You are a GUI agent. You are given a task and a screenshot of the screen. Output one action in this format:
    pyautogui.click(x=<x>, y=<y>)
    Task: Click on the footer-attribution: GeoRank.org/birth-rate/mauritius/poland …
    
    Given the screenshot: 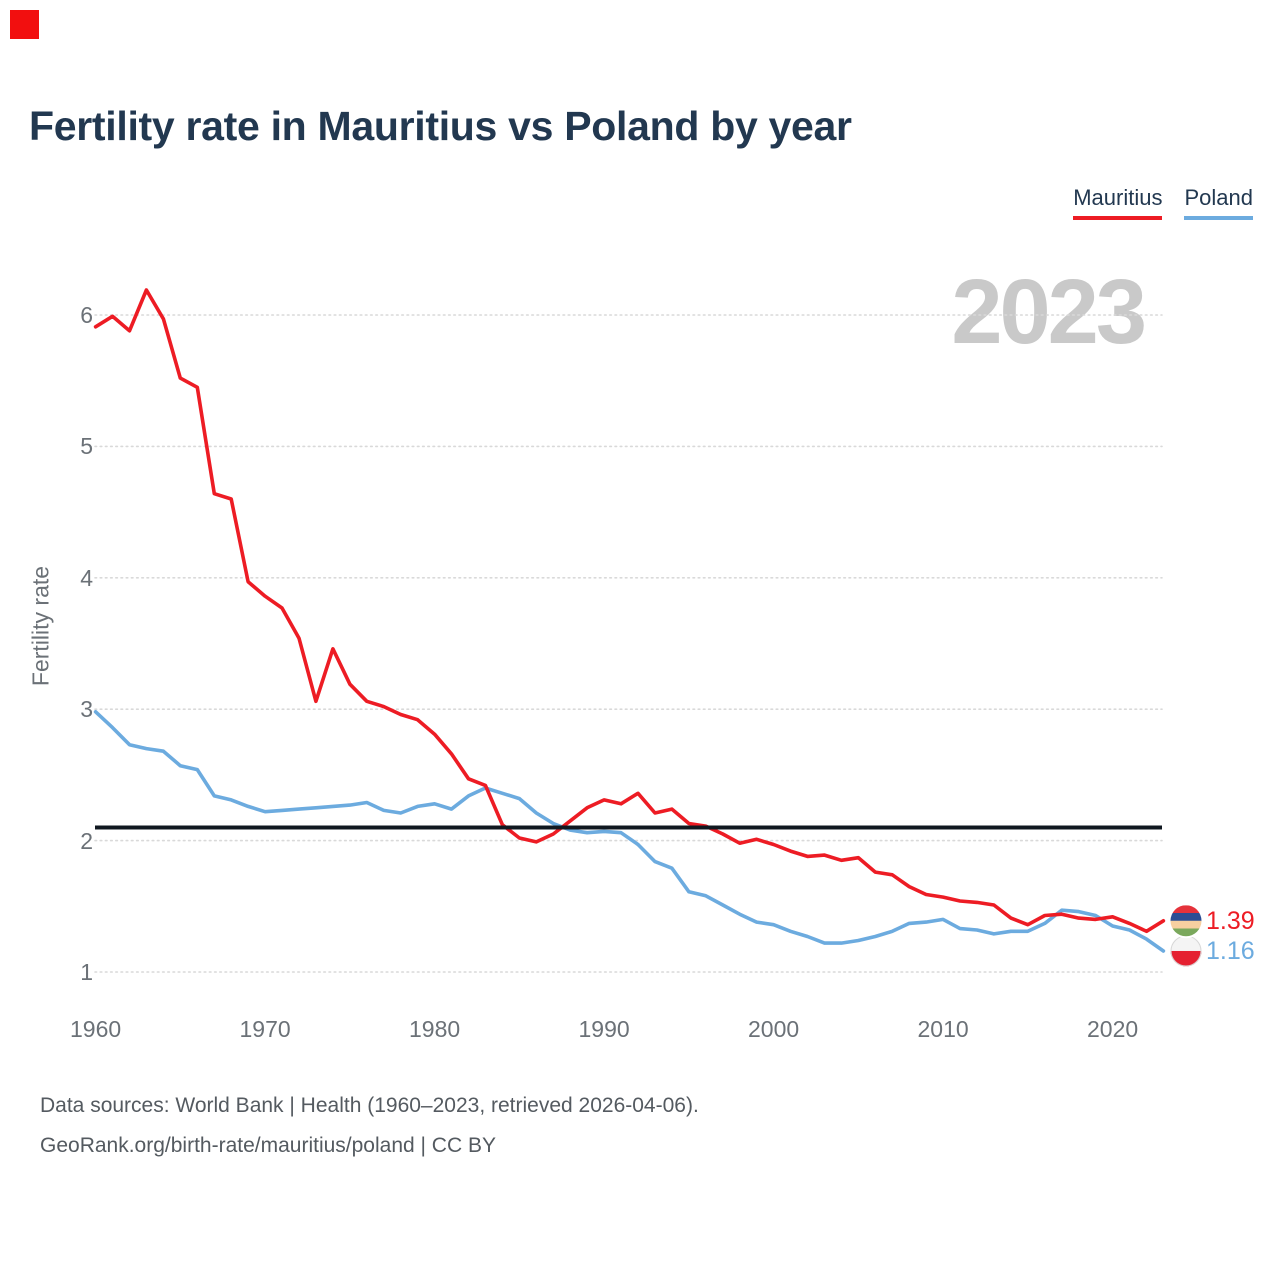 What is the action you would take?
    pyautogui.click(x=268, y=1145)
    